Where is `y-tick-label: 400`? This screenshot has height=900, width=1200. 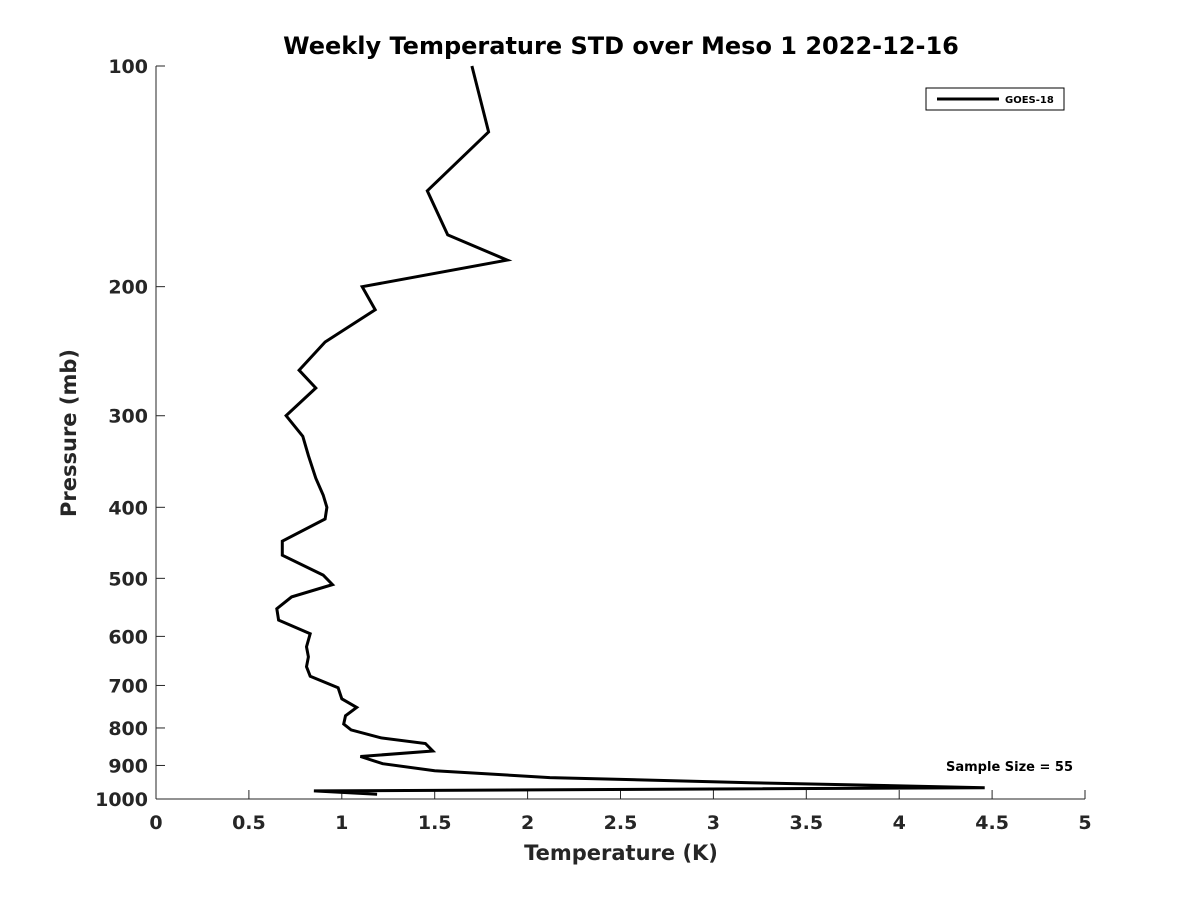
y-tick-label: 400 is located at coordinates (128, 508).